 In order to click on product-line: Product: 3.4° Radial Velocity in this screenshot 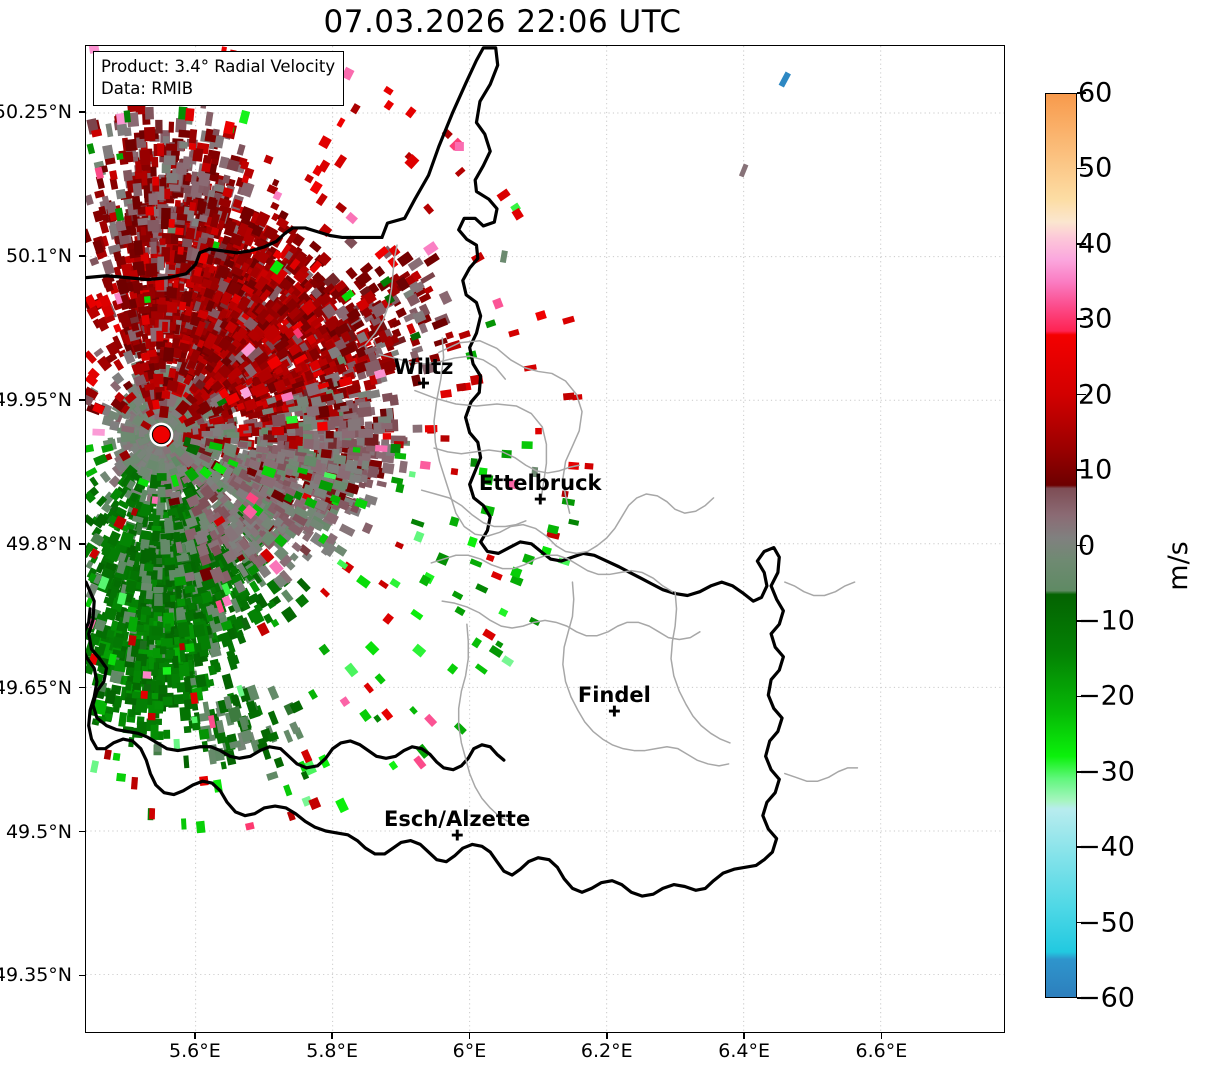, I will do `click(218, 66)`.